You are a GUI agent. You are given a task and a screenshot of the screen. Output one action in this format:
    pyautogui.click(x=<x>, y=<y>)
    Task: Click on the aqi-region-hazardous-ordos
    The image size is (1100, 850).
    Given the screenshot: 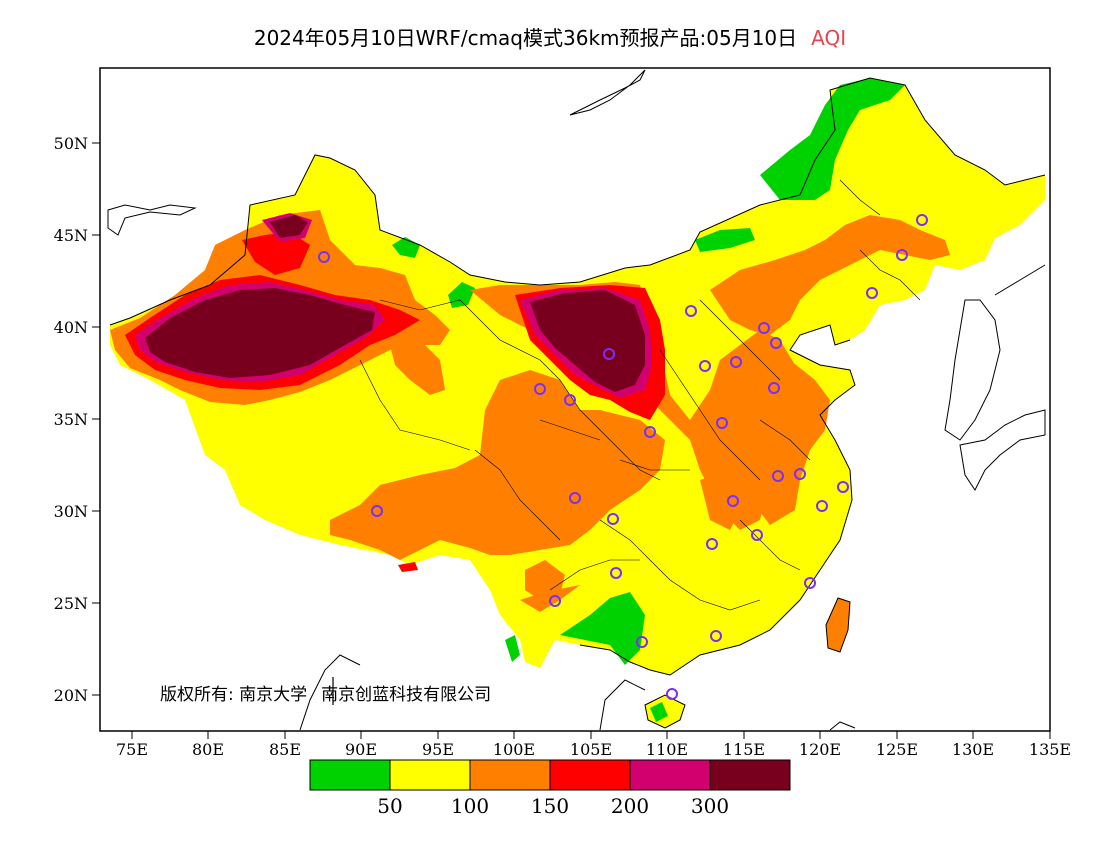 What is the action you would take?
    pyautogui.click(x=587, y=341)
    